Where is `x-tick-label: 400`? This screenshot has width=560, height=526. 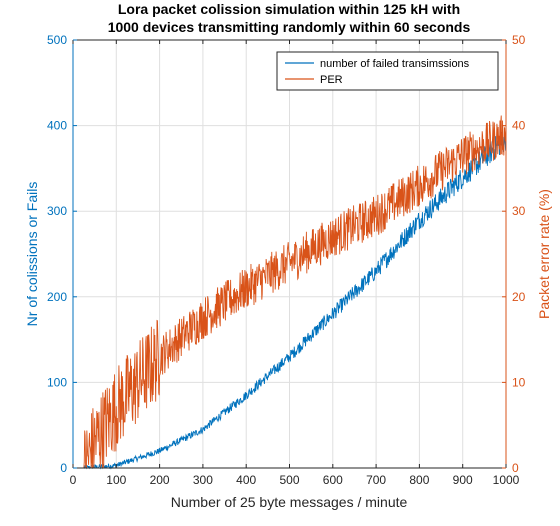 x-tick-label: 400 is located at coordinates (246, 480).